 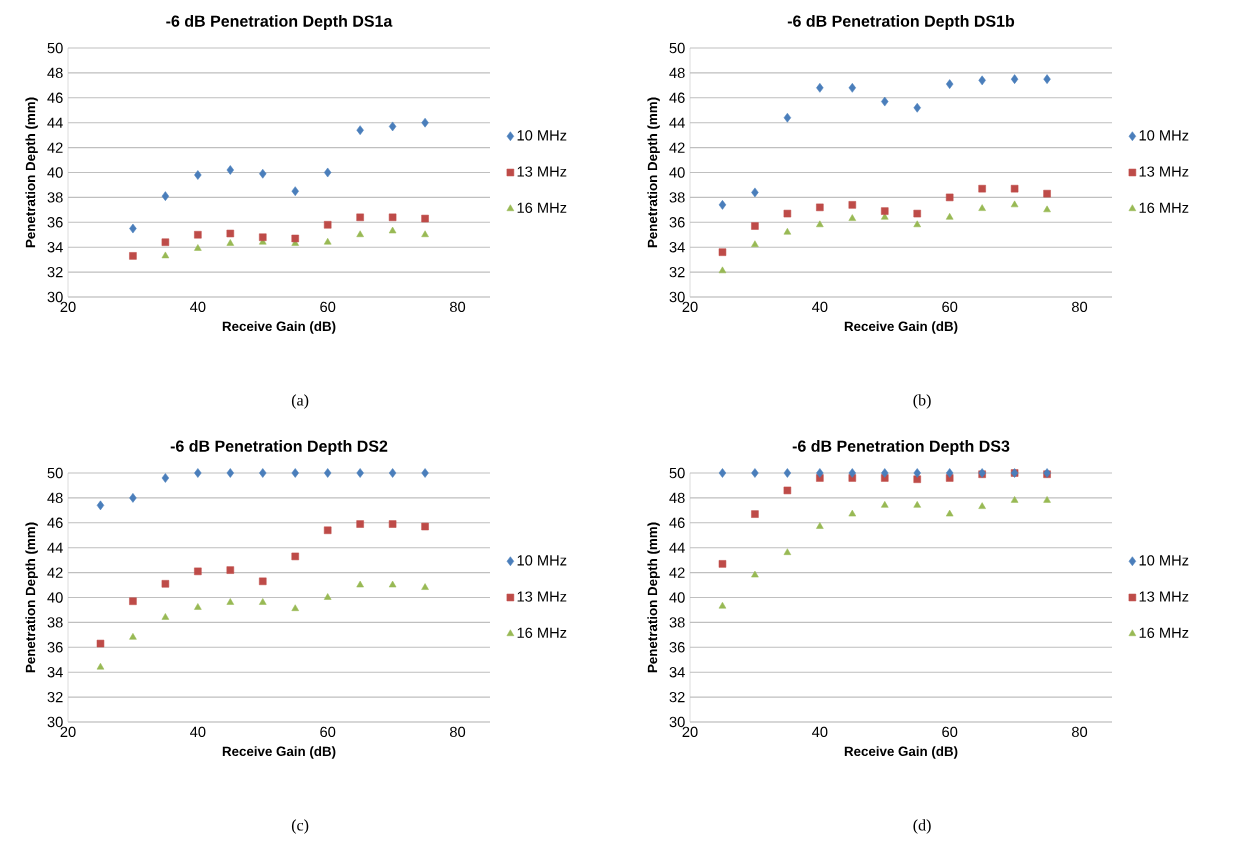 What do you see at coordinates (922, 826) in the screenshot?
I see `text: (d)` at bounding box center [922, 826].